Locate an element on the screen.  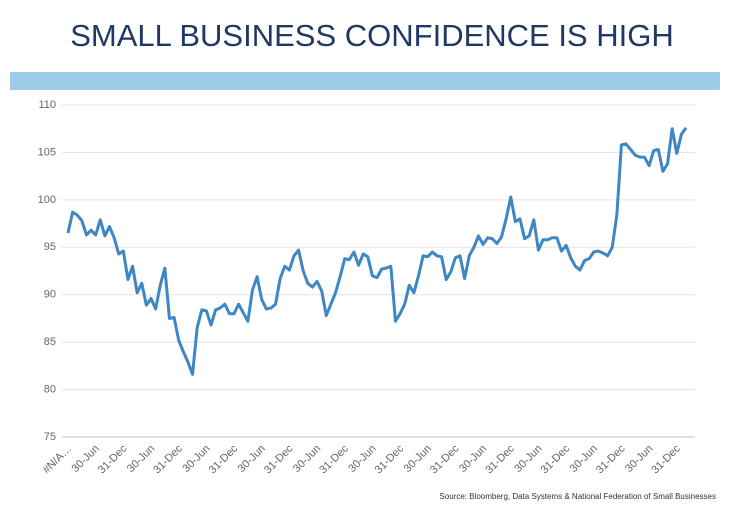
y-tick-label: 100 is located at coordinates (47, 200).